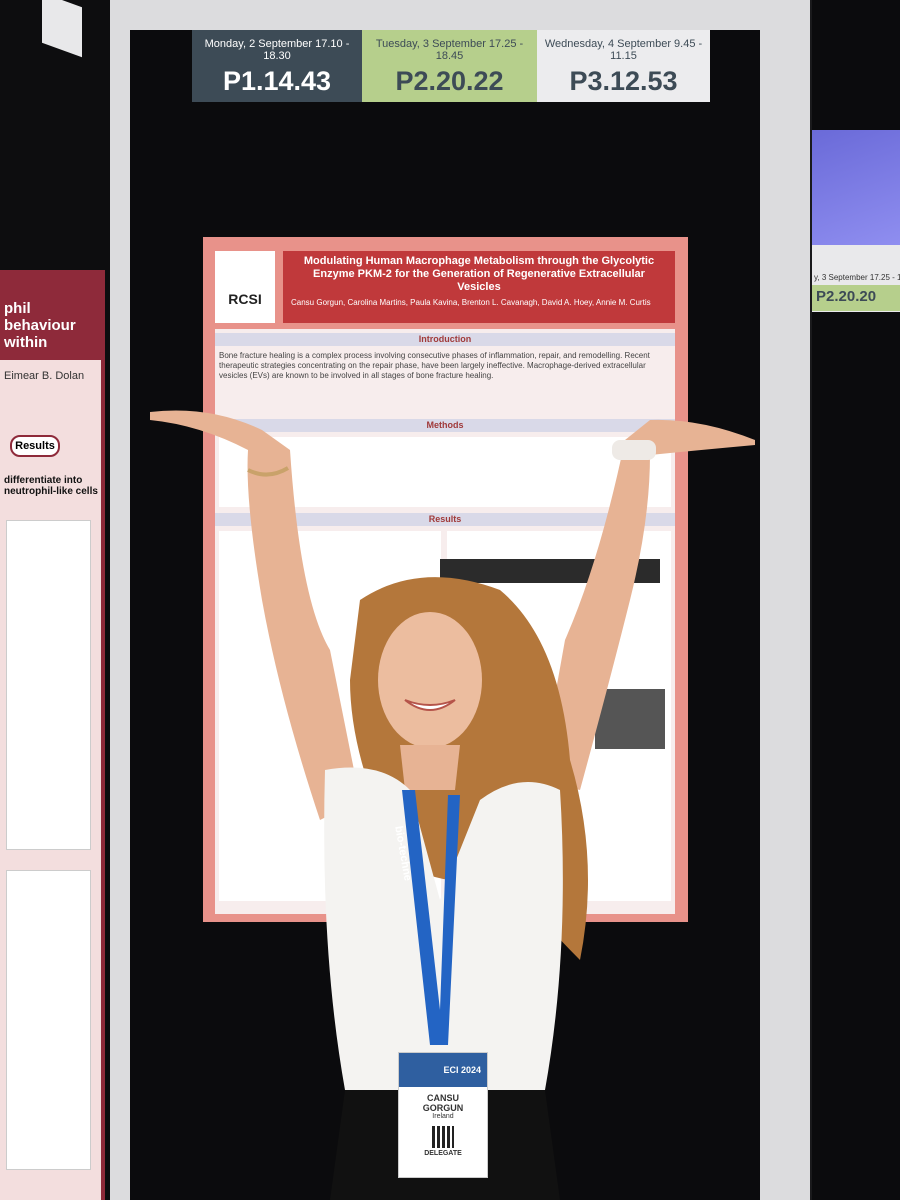  I want to click on section-heading: Introduction, so click(445, 339).